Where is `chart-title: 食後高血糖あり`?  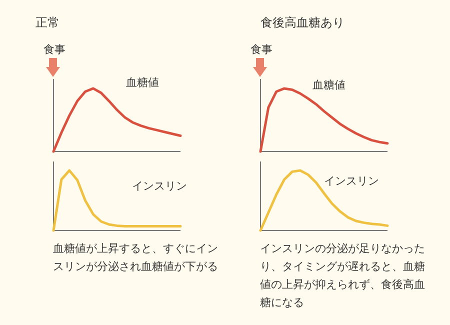 chart-title: 食後高血糖あり is located at coordinates (302, 22).